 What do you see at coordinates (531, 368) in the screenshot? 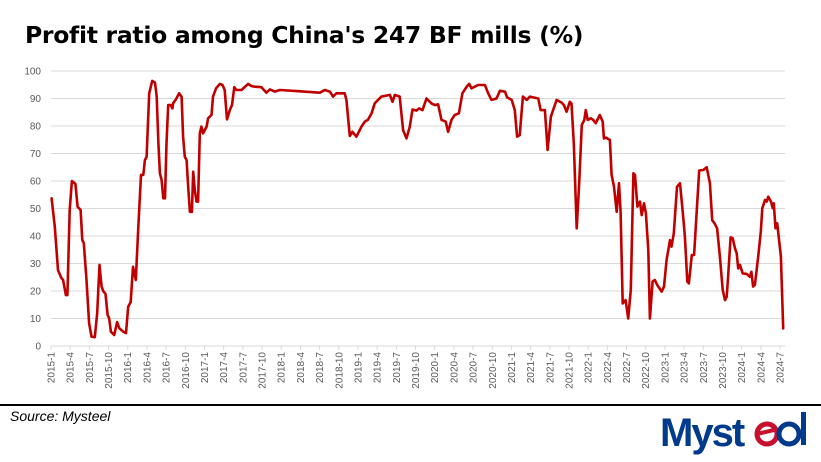
I see `x-tick-label: 2021-4` at bounding box center [531, 368].